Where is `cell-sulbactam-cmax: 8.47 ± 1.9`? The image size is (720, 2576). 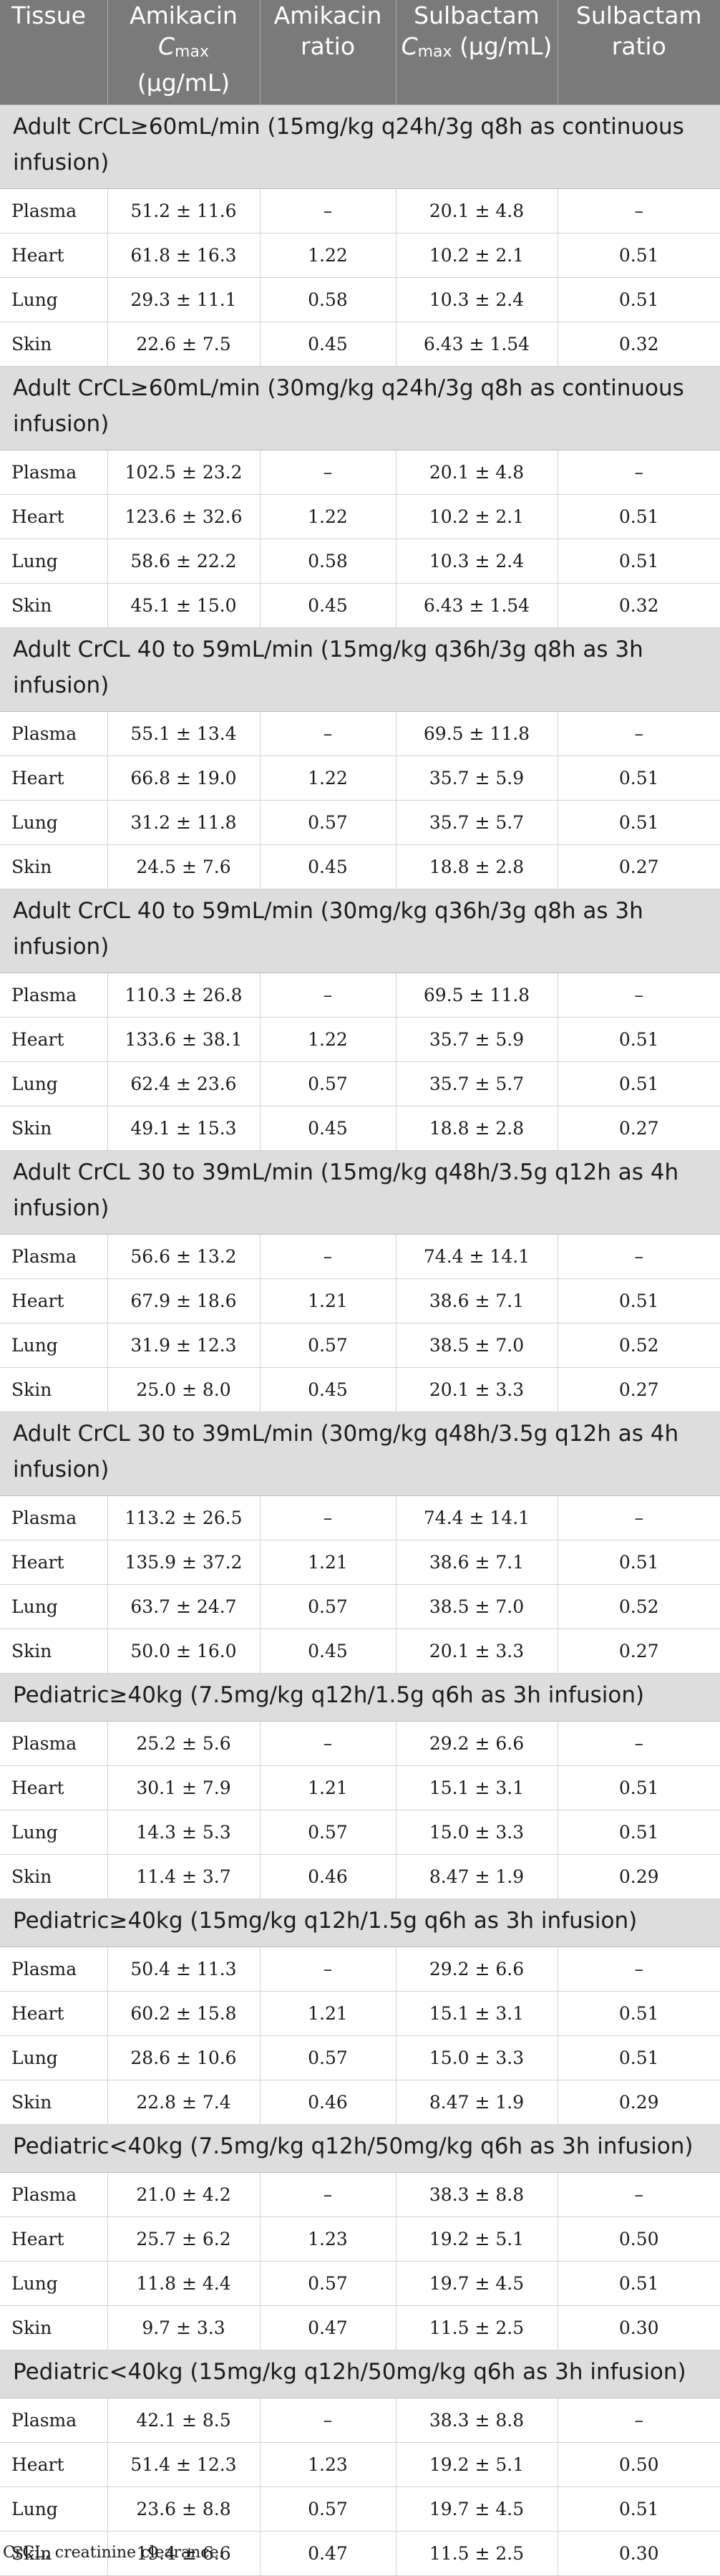
cell-sulbactam-cmax: 8.47 ± 1.9 is located at coordinates (477, 1877).